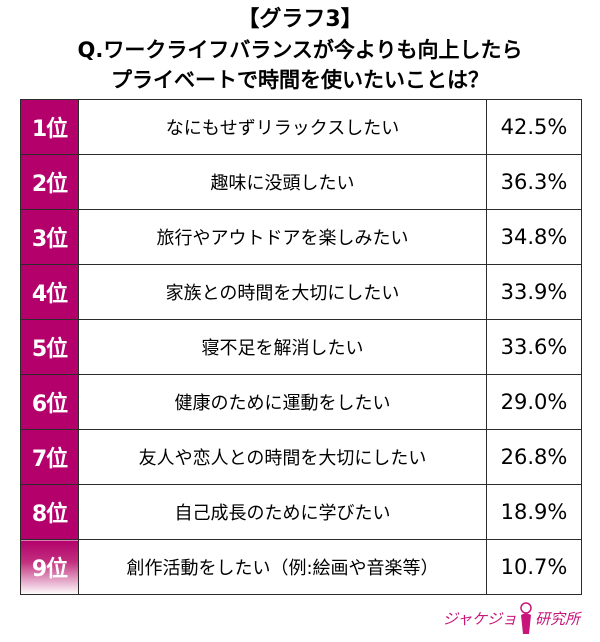 The width and height of the screenshot is (600, 642). Describe the element at coordinates (300, 19) in the screenshot. I see `title-graph-number: 【グラフ3】` at that location.